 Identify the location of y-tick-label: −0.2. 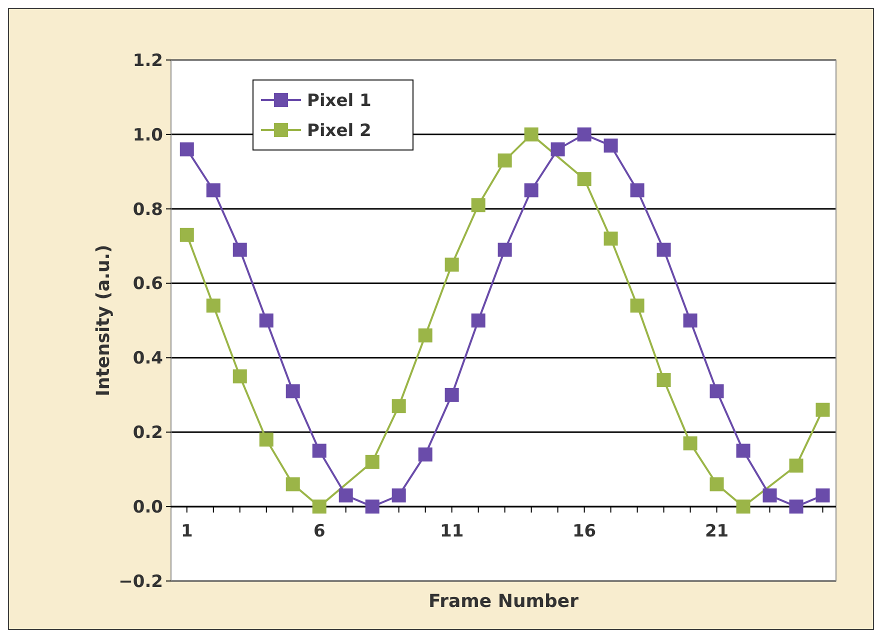
(140, 582).